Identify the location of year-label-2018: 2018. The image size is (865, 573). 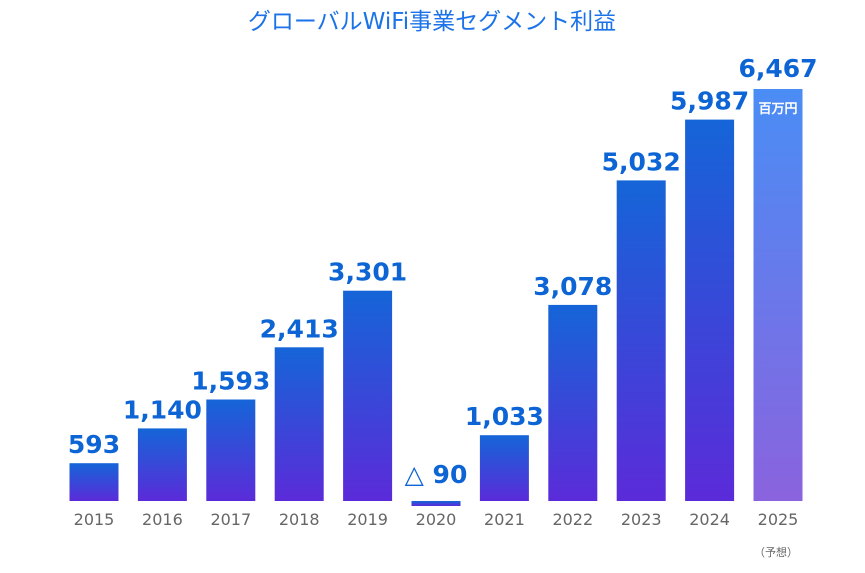
(299, 519).